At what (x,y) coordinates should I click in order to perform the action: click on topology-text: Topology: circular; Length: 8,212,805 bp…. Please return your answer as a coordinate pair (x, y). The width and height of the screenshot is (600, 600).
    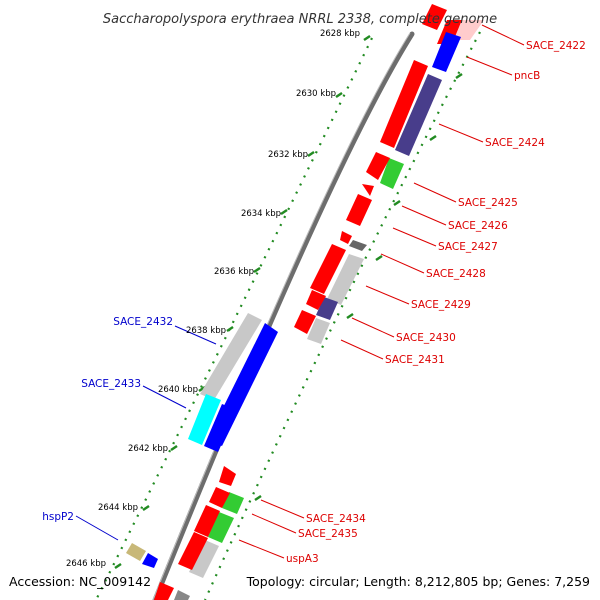
    Looking at the image, I should click on (418, 581).